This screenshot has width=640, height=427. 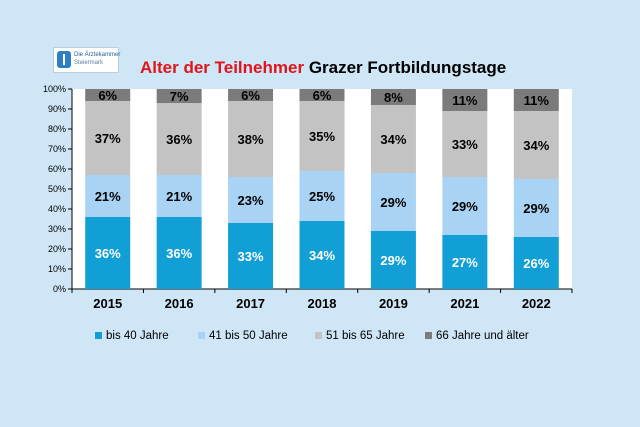 I want to click on chart-title-part-1: Alter der Teilnehmer, so click(x=222, y=67).